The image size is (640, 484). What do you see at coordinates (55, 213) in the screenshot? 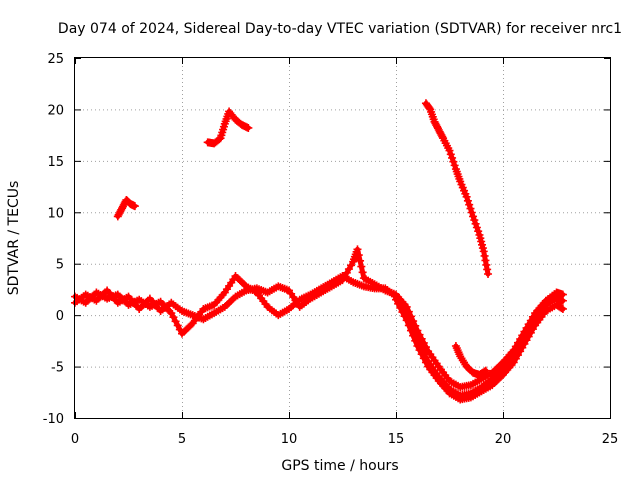
I see `y-tick-label: 10` at bounding box center [55, 213].